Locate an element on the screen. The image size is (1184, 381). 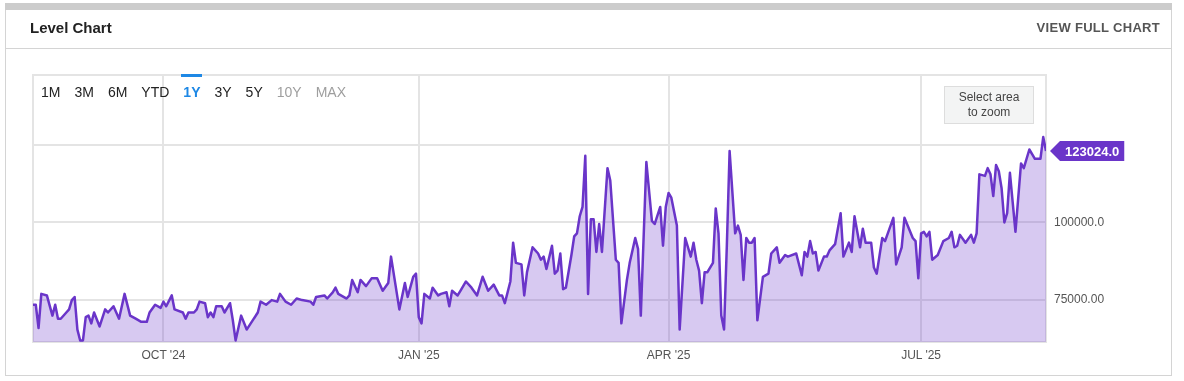
annotation: 1M is located at coordinates (51, 93).